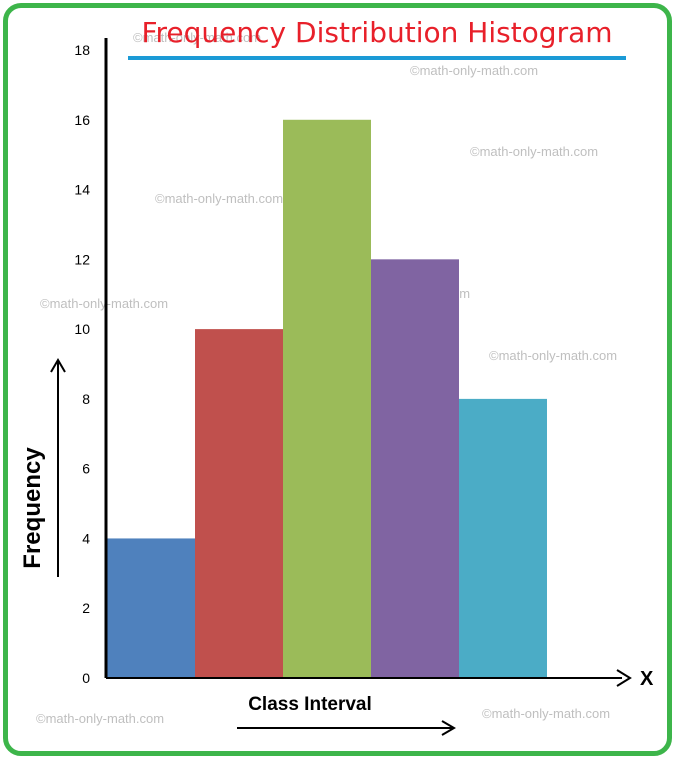 This screenshot has width=677, height=758. What do you see at coordinates (82, 50) in the screenshot?
I see `y-tick-label: 18` at bounding box center [82, 50].